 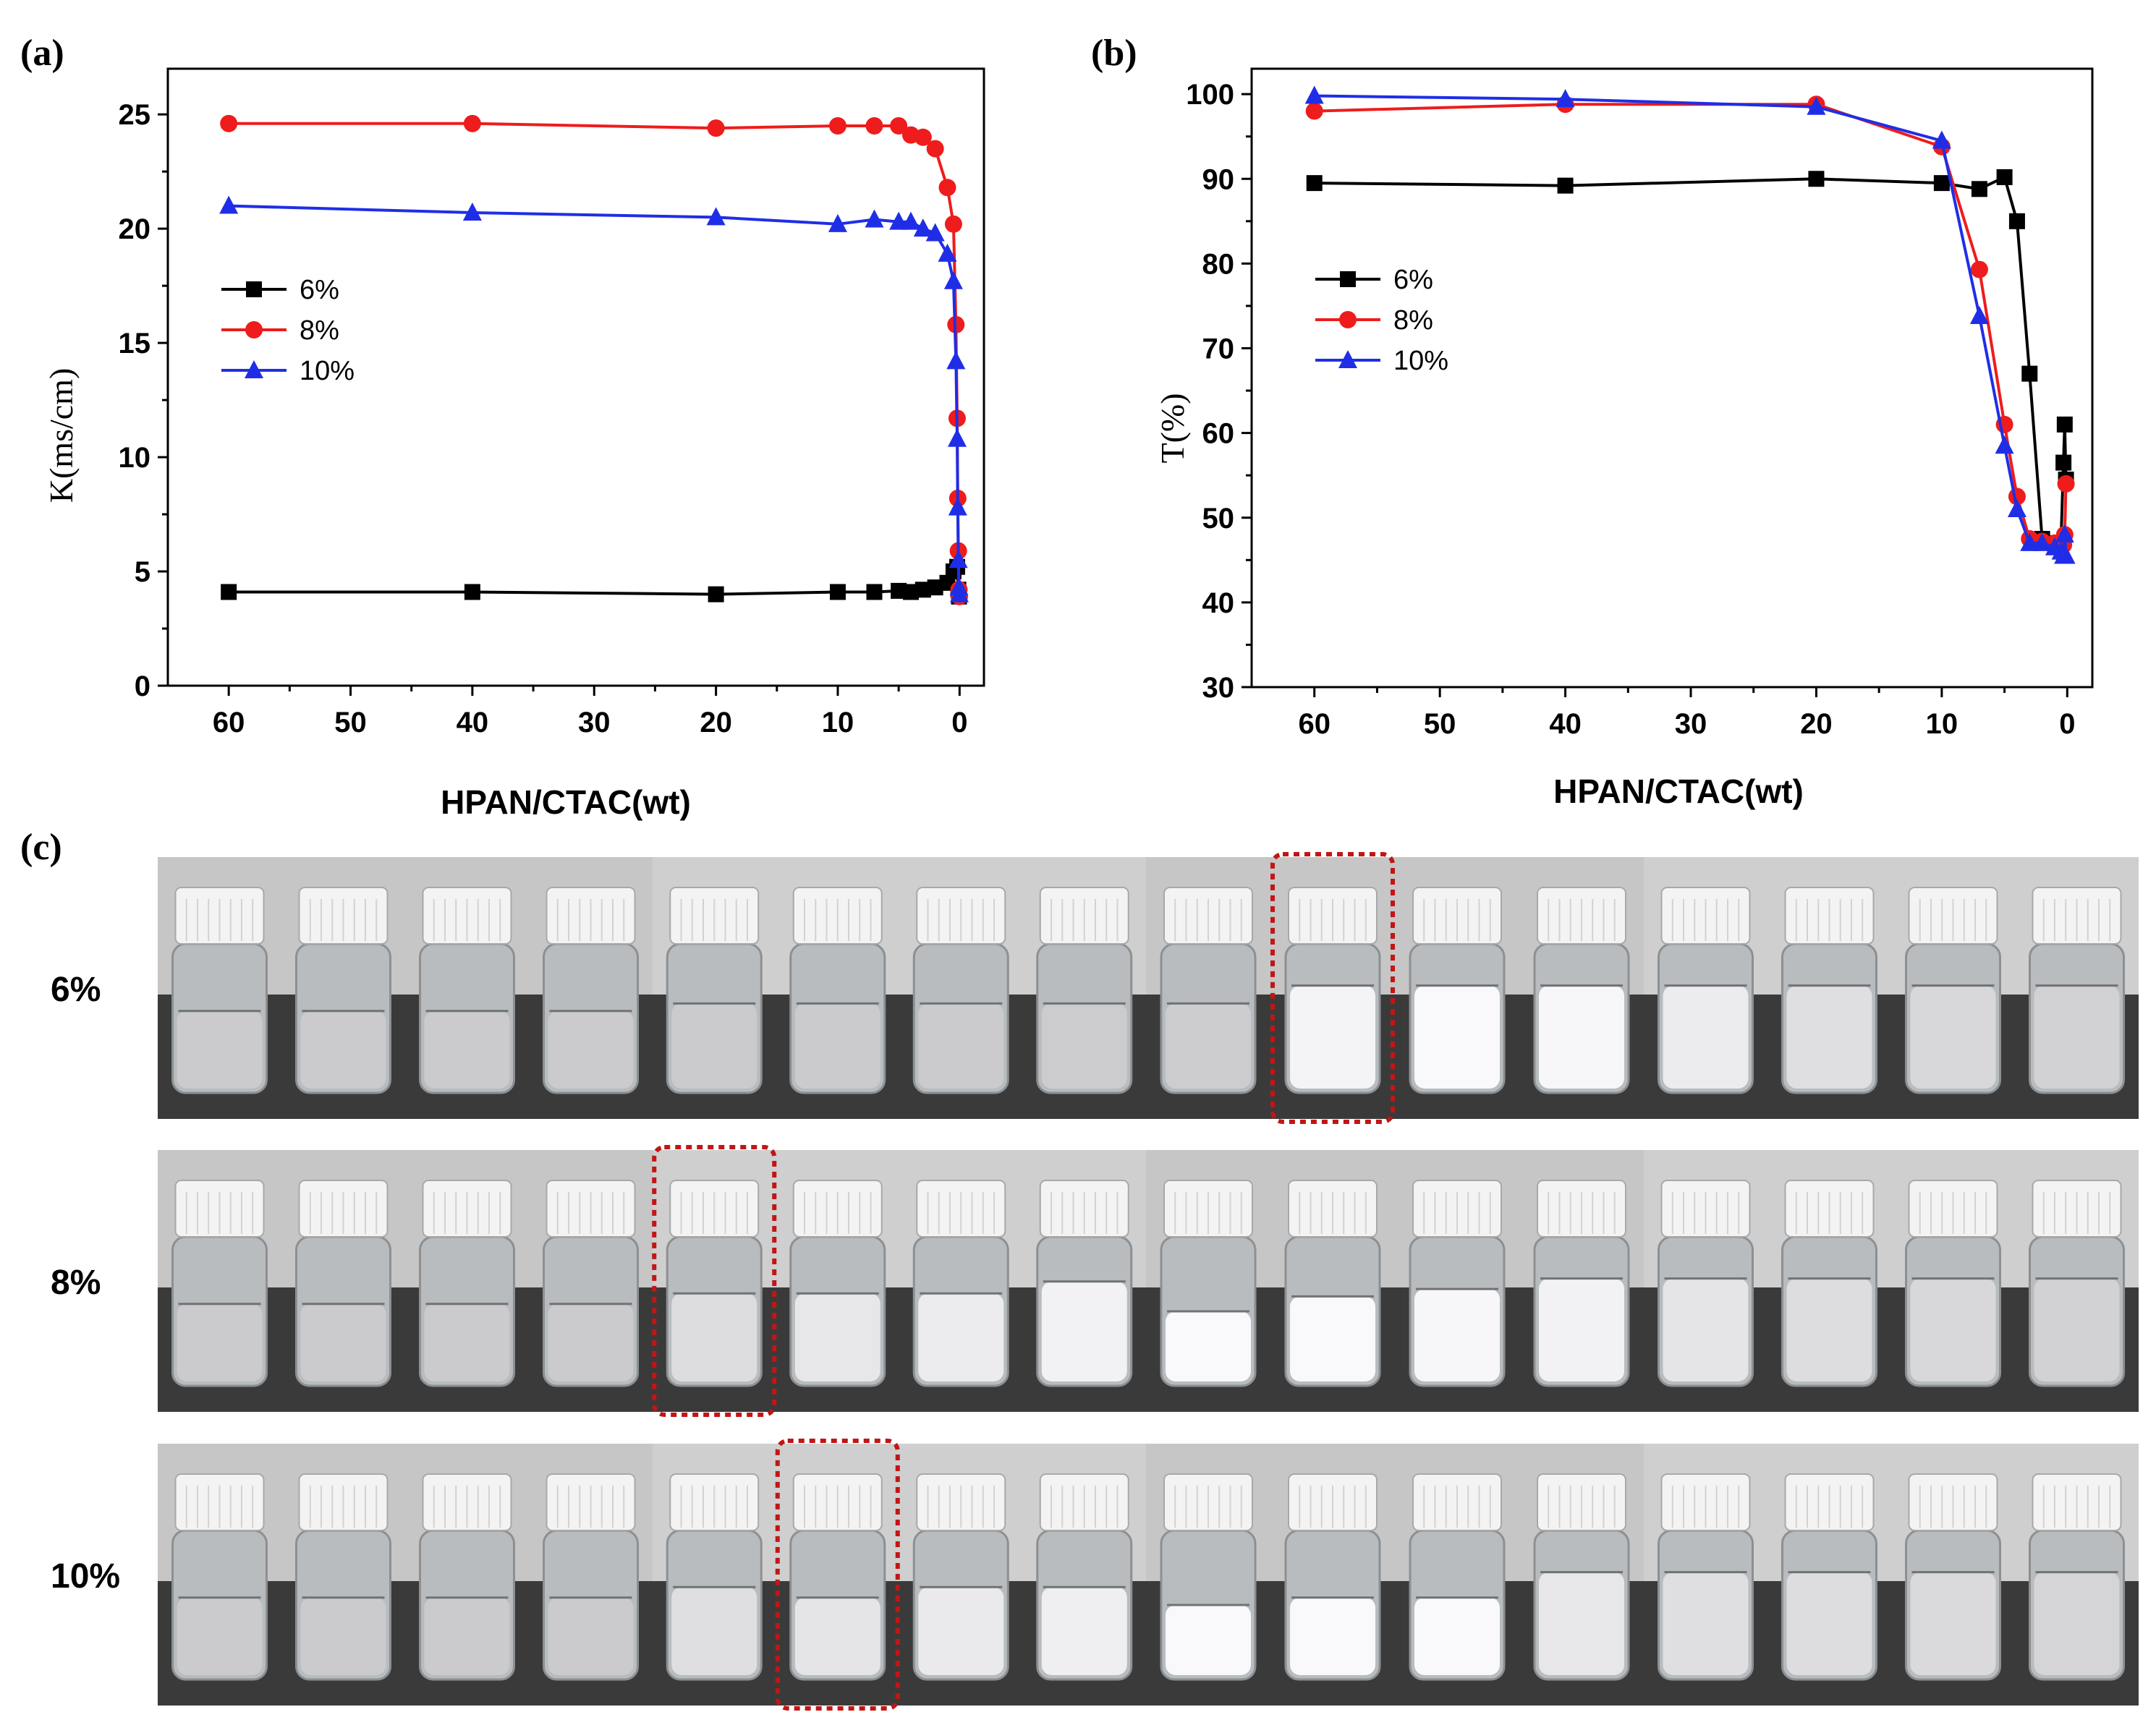 What do you see at coordinates (350, 722) in the screenshot?
I see `x-tick-label-a: 50` at bounding box center [350, 722].